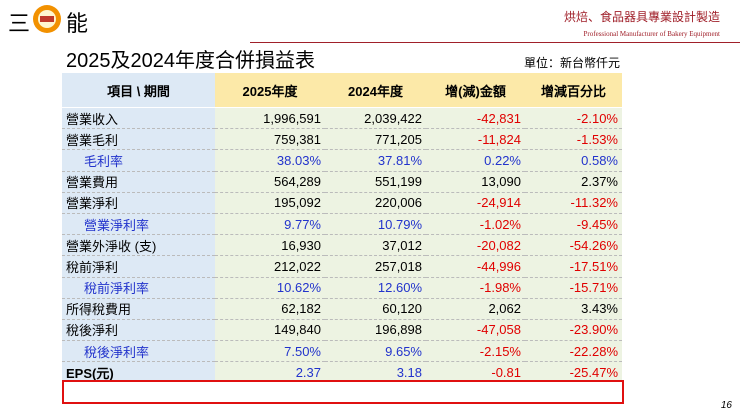 The image size is (740, 417). I want to click on cell: 2.37, so click(270, 372).